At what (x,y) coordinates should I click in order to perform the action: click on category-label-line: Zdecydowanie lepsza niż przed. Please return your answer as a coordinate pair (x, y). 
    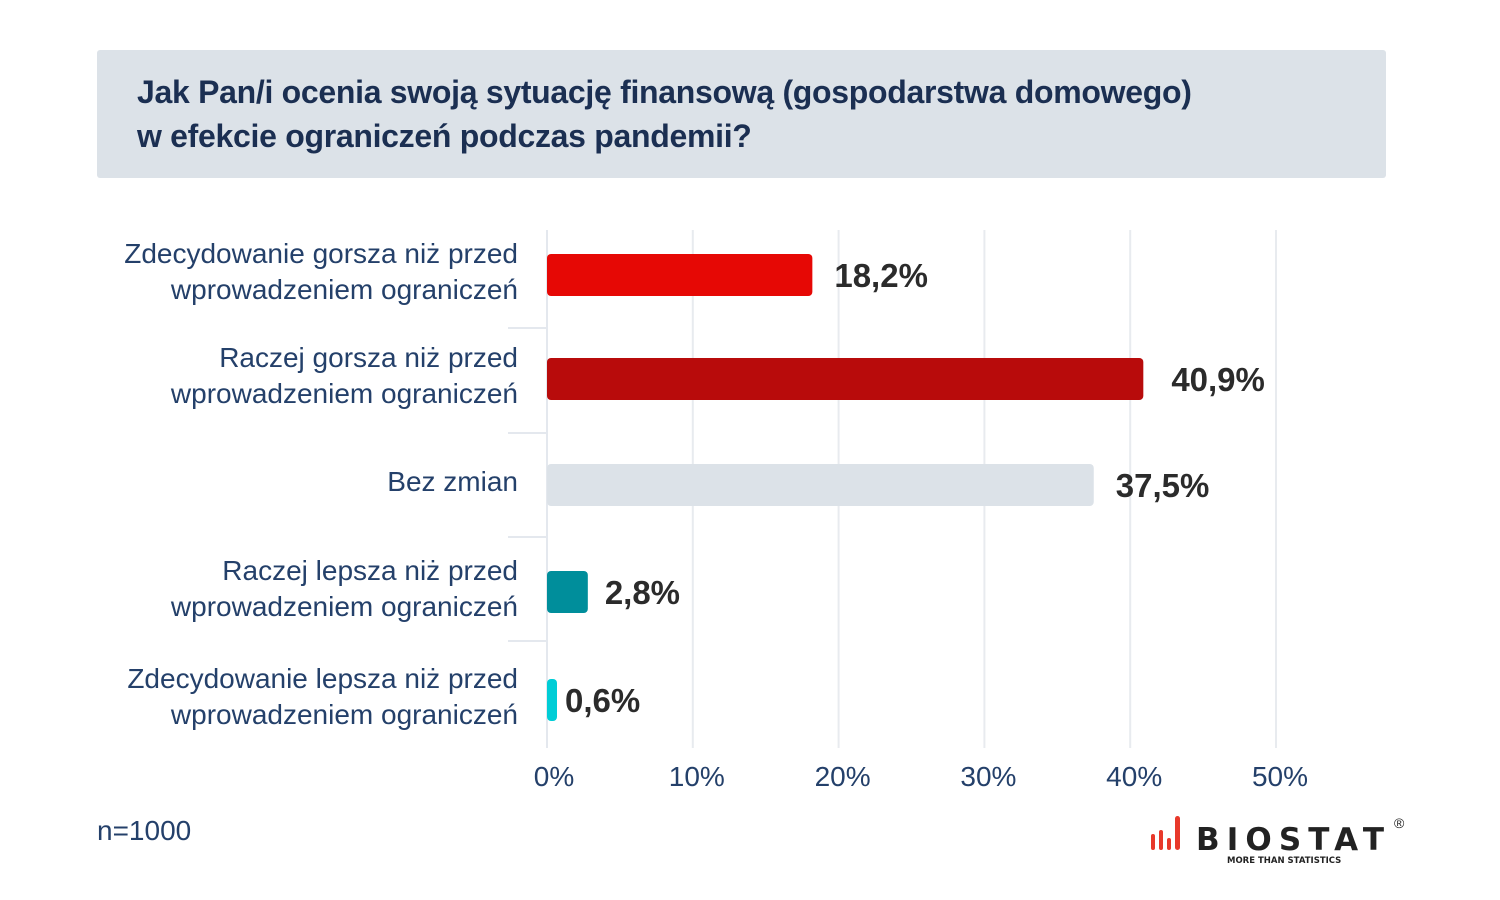
    Looking at the image, I should click on (322, 678).